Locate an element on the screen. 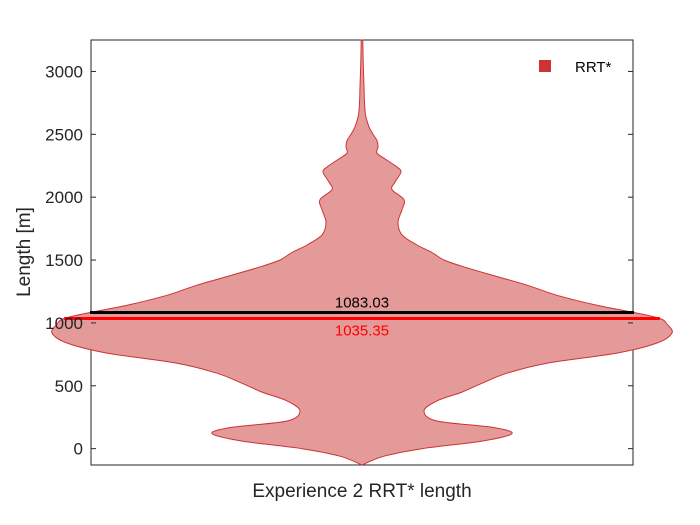  median-label: 1035.35 is located at coordinates (362, 330).